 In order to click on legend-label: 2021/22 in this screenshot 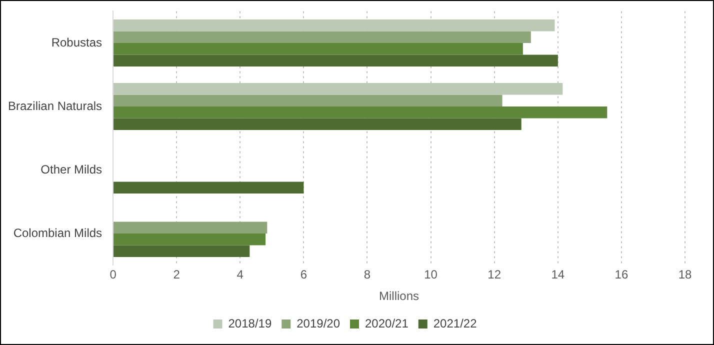, I will do `click(455, 323)`.